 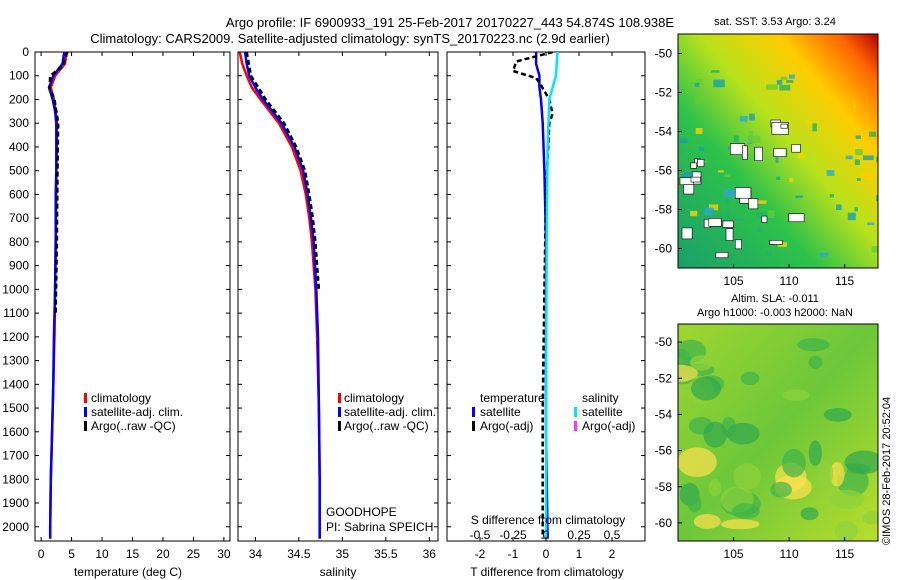 What do you see at coordinates (128, 572) in the screenshot?
I see `temperature-axis-label: temperature (deg C)` at bounding box center [128, 572].